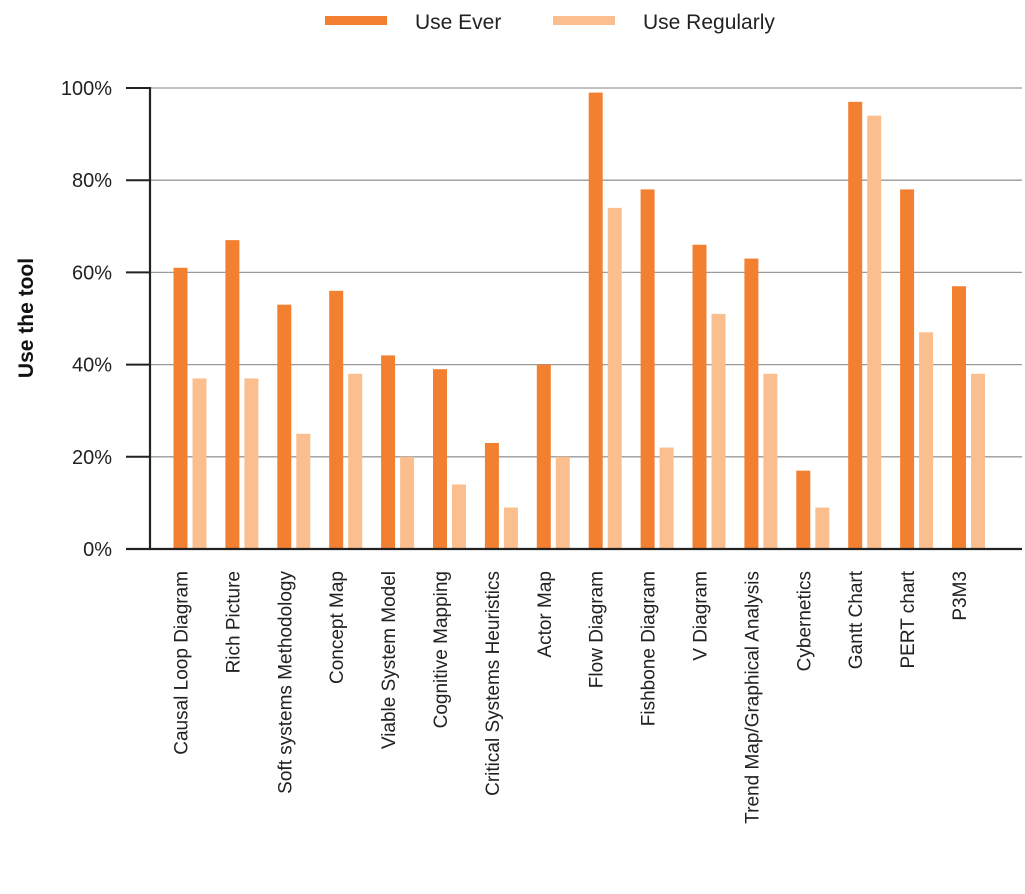  I want to click on x-tick-label: Gantt Chart, so click(856, 619).